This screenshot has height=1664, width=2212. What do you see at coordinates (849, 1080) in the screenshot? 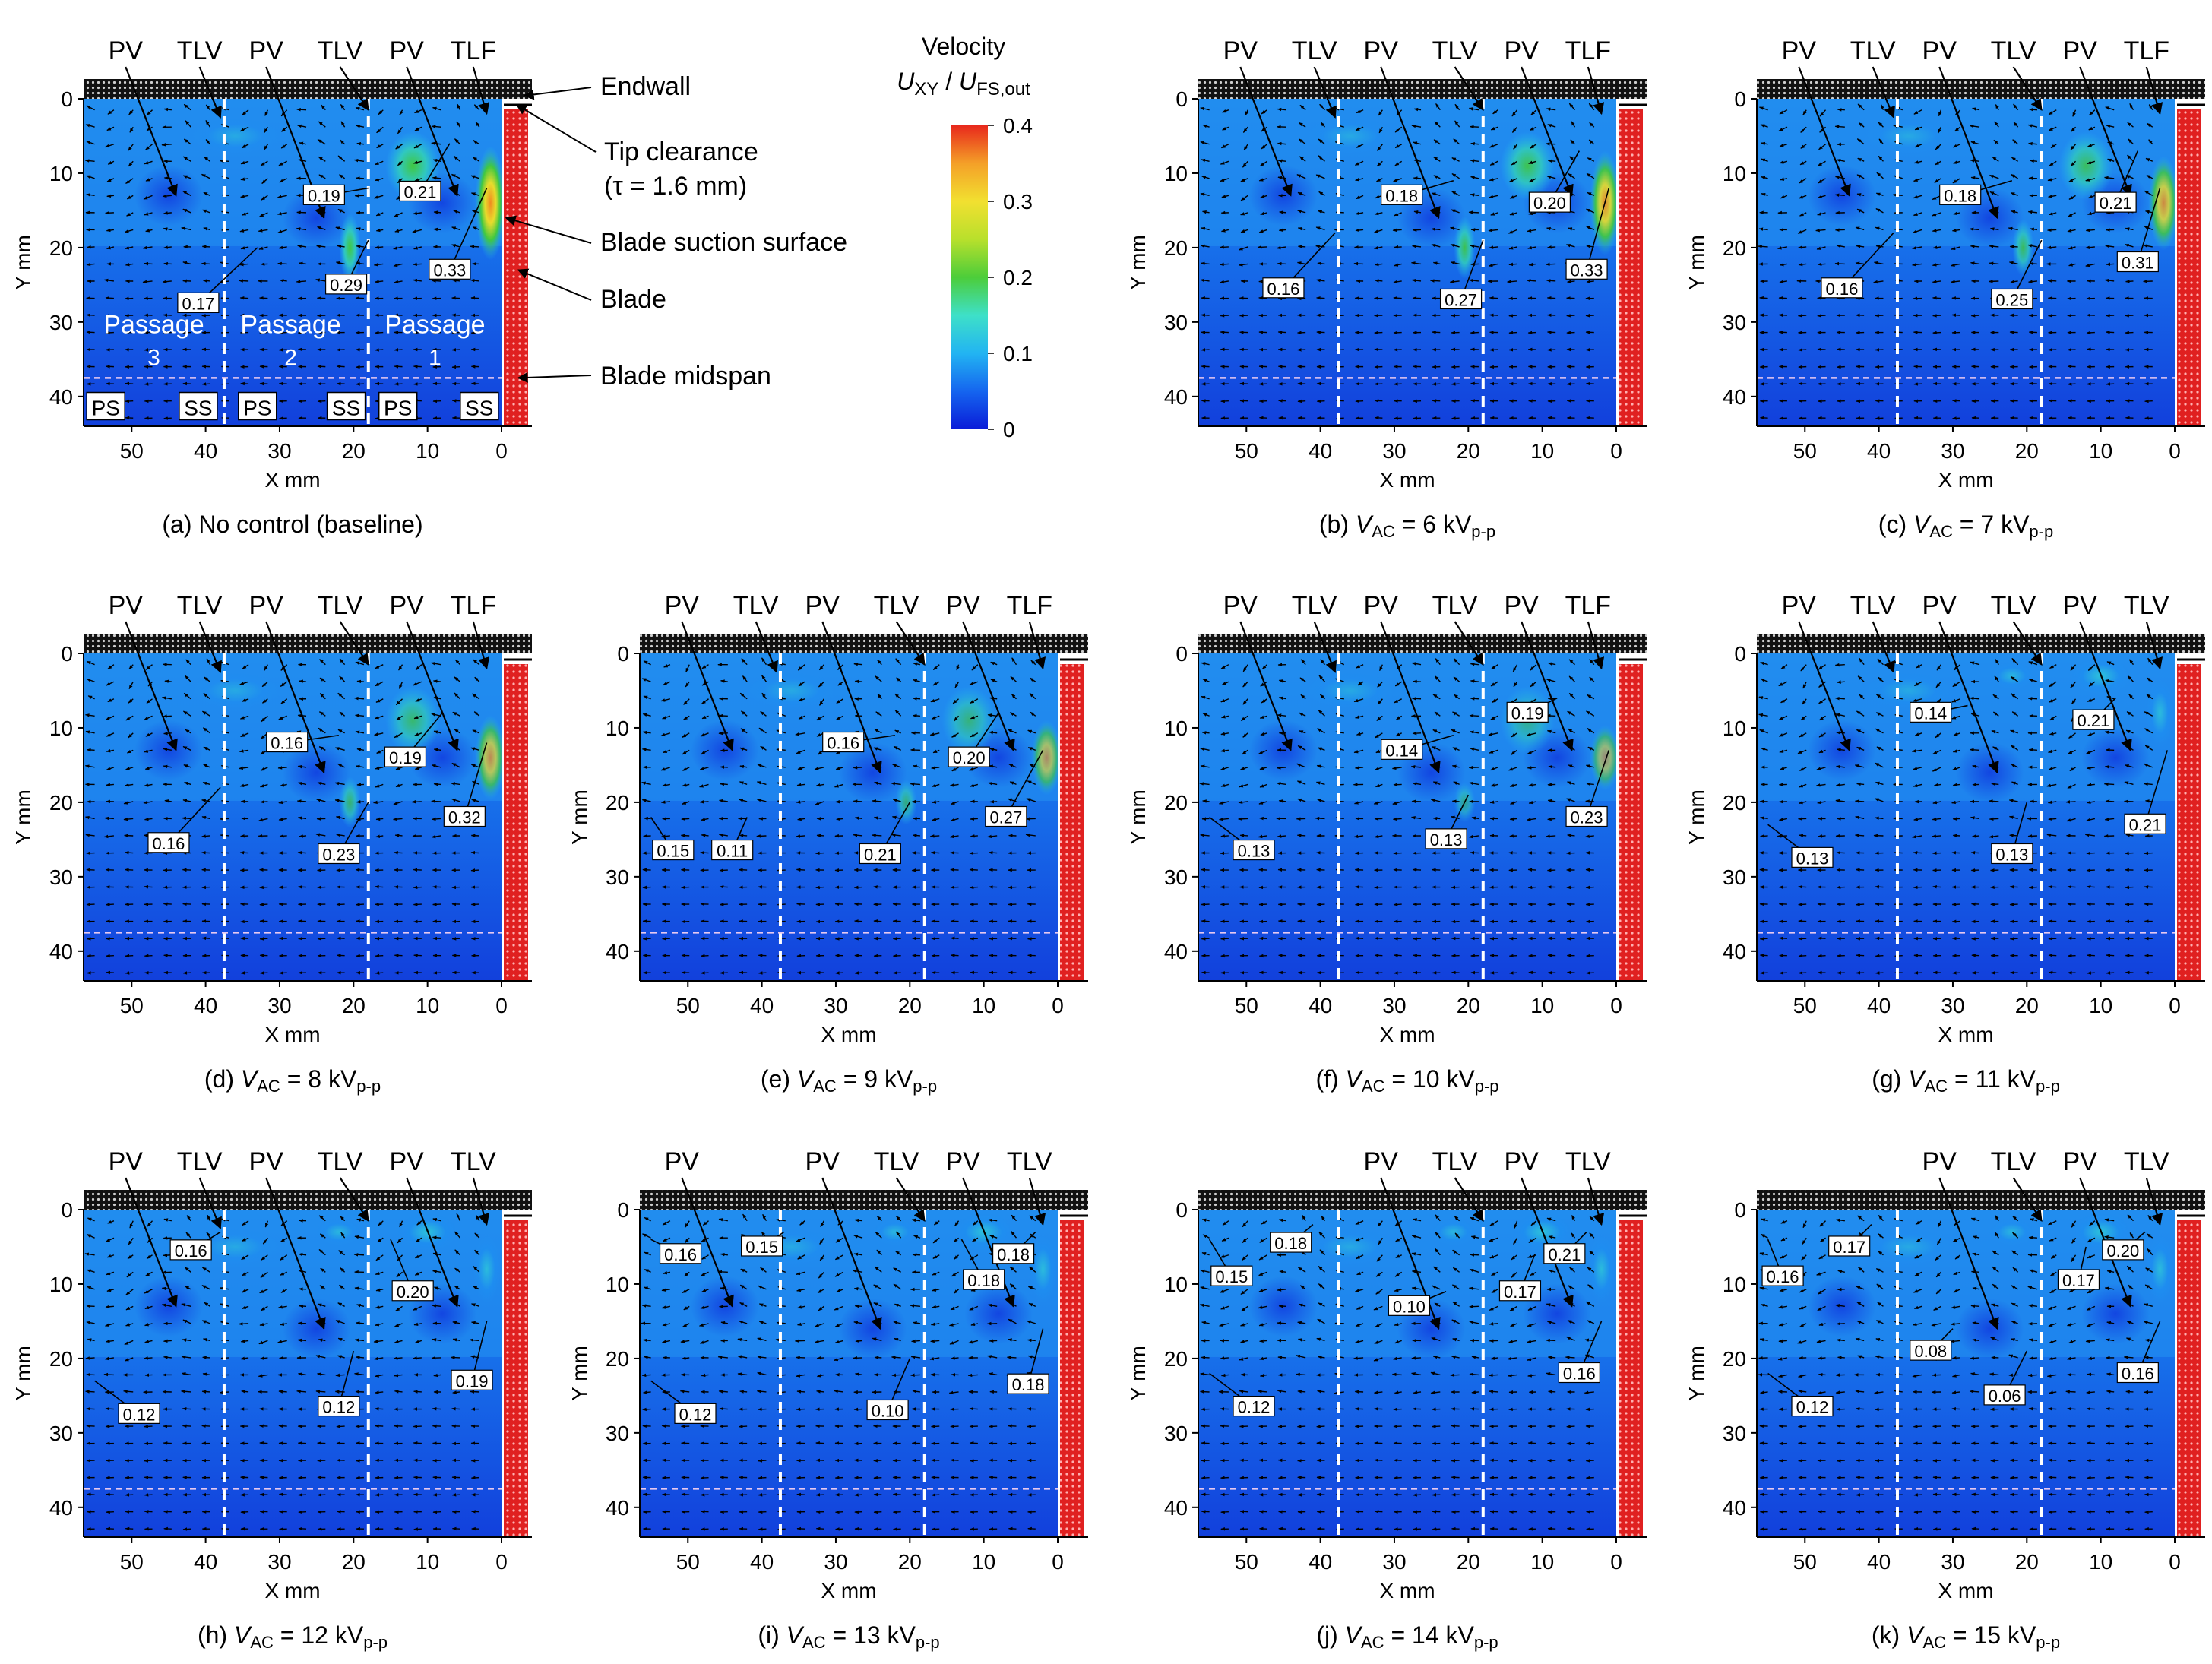
I see `panel-caption: (e) VAC = 9 kVp-p` at bounding box center [849, 1080].